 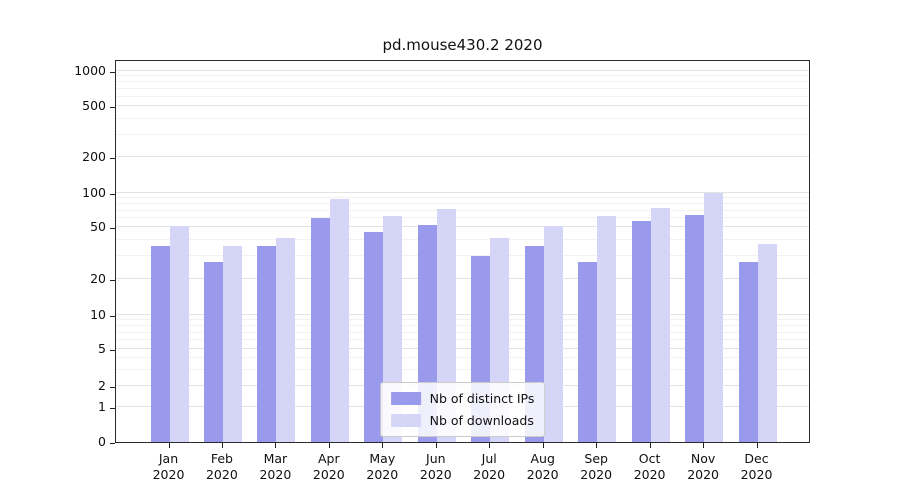 I want to click on x-tick-label-line: Nov, so click(x=703, y=458).